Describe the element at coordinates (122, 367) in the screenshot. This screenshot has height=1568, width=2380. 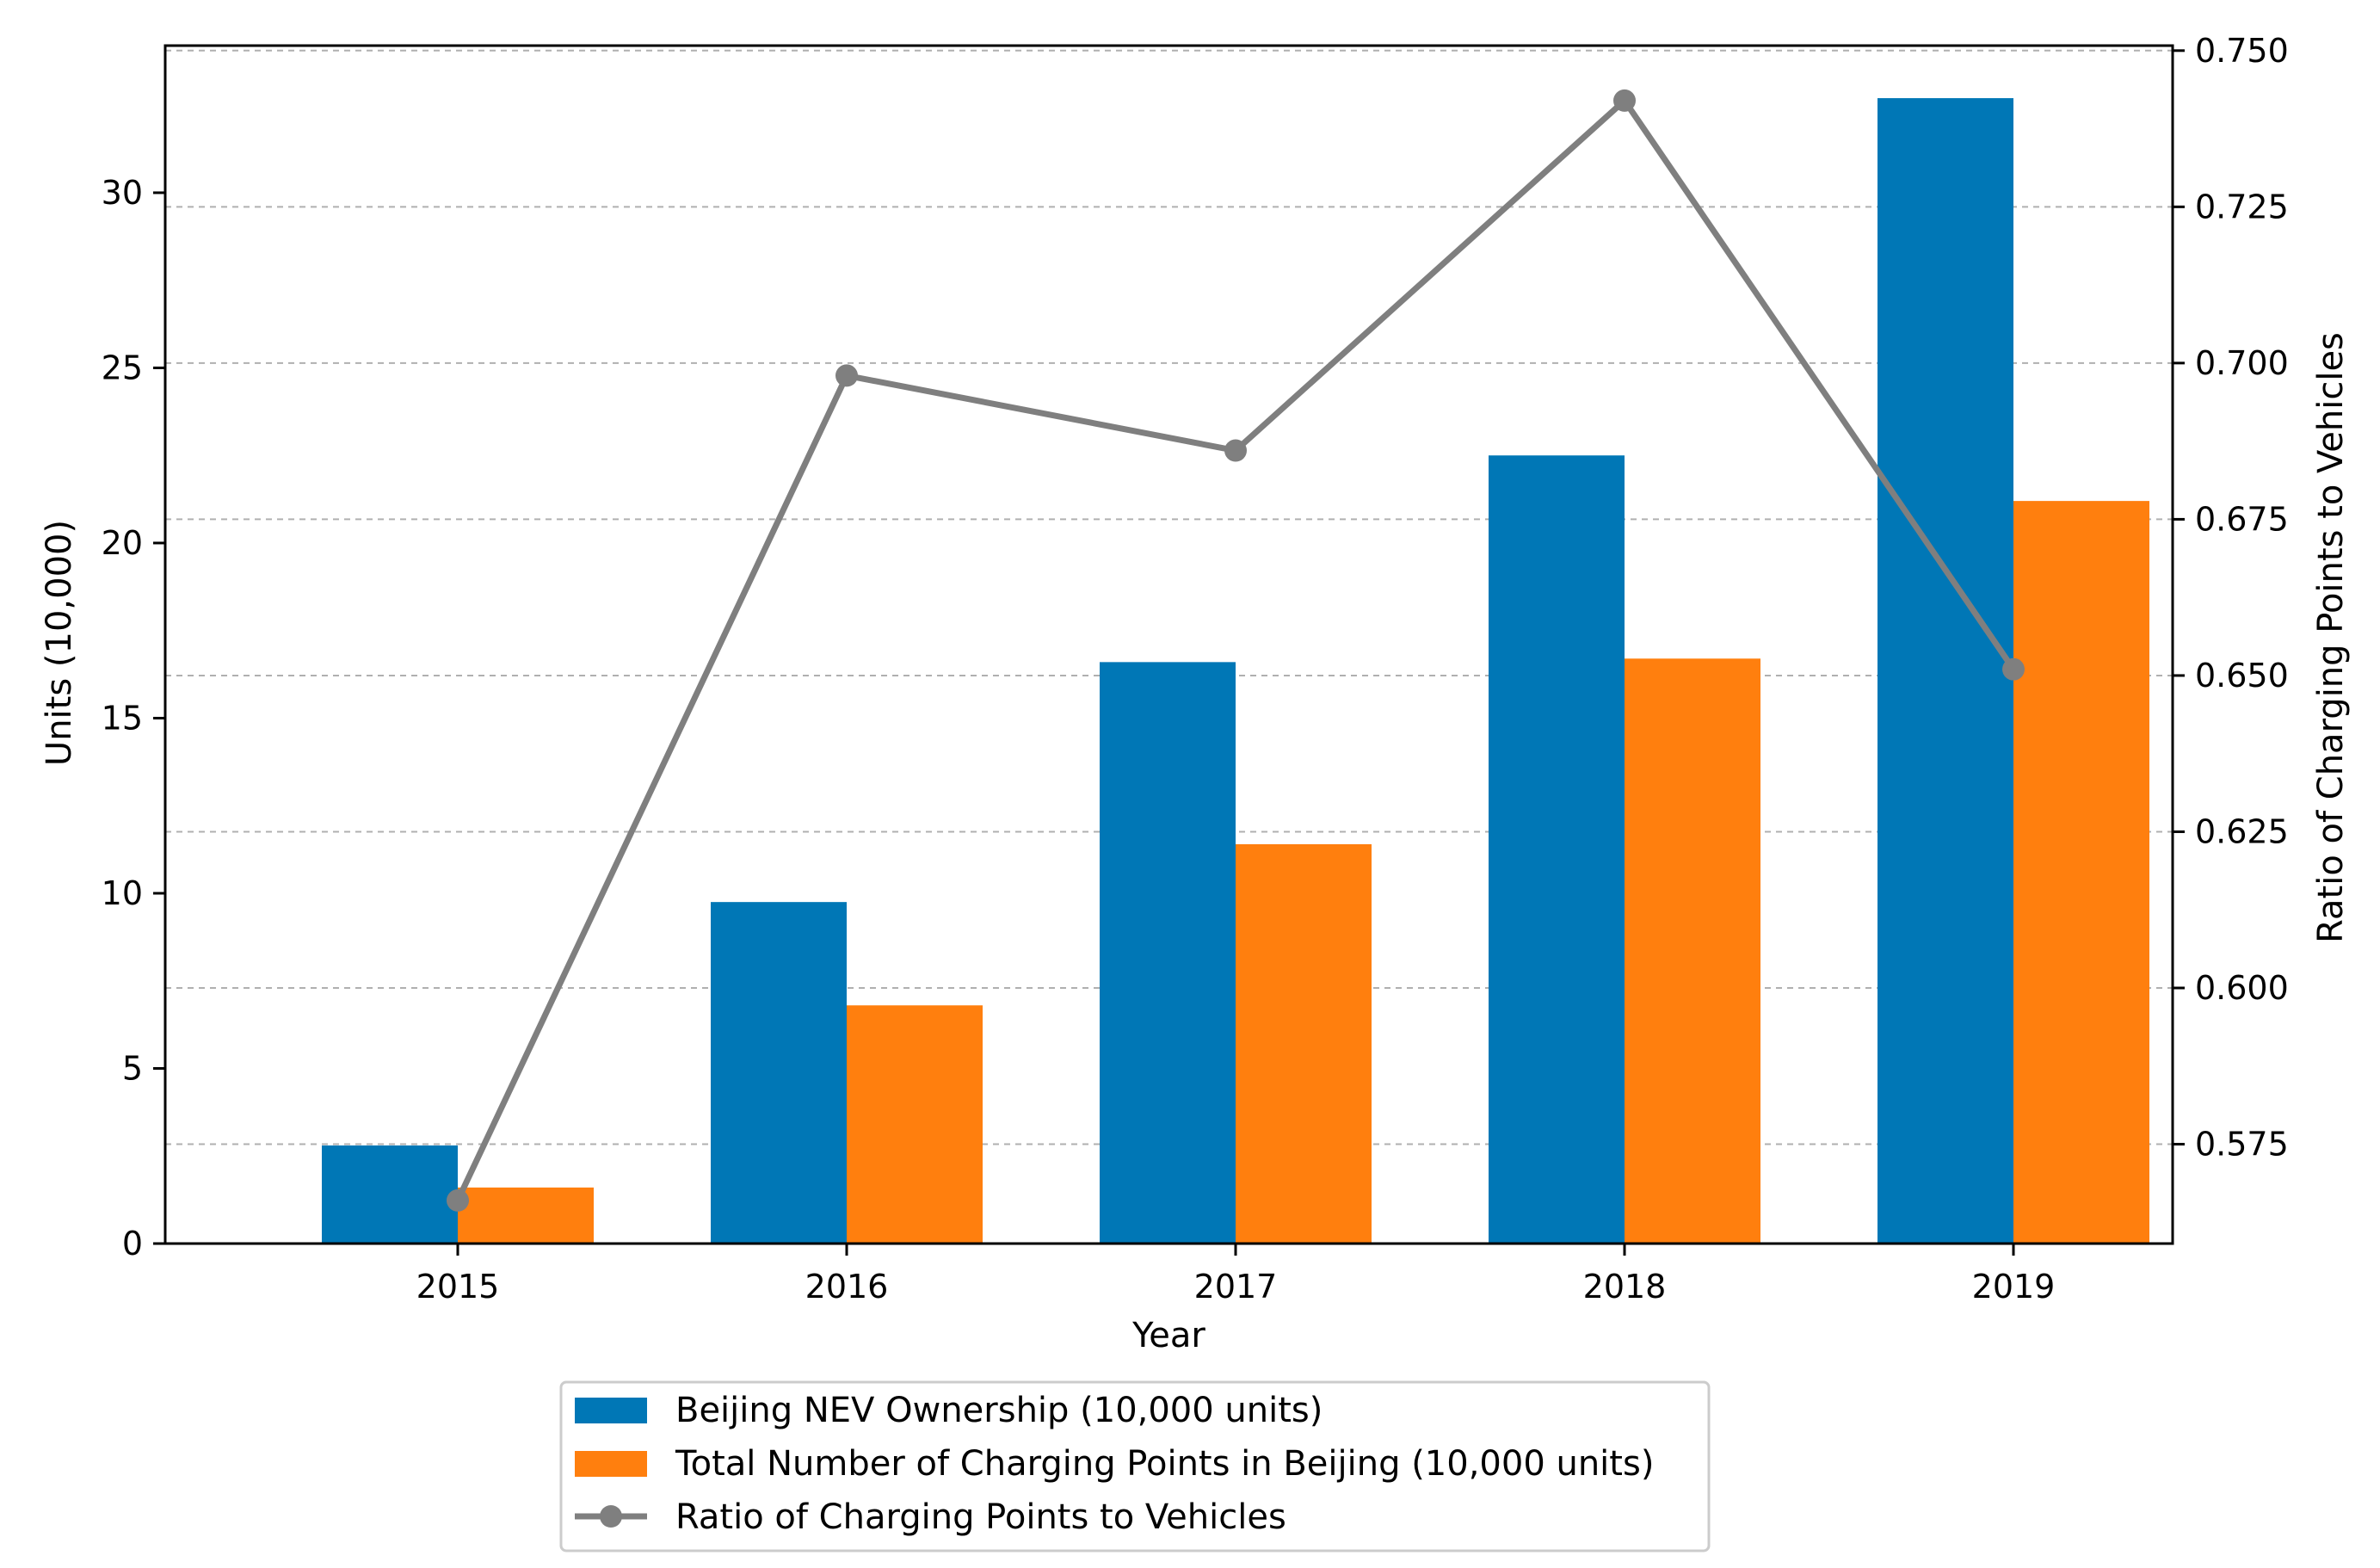
I see `left-tick-label-25: 25` at that location.